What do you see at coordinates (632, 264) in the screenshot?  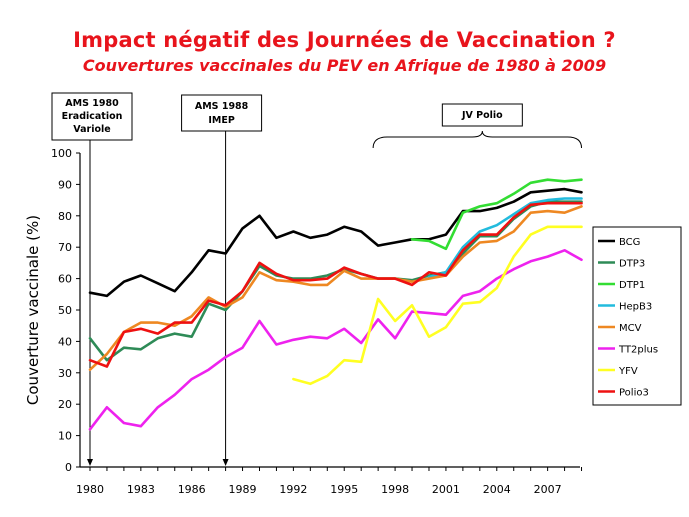 I see `legend-label: DTP3` at bounding box center [632, 264].